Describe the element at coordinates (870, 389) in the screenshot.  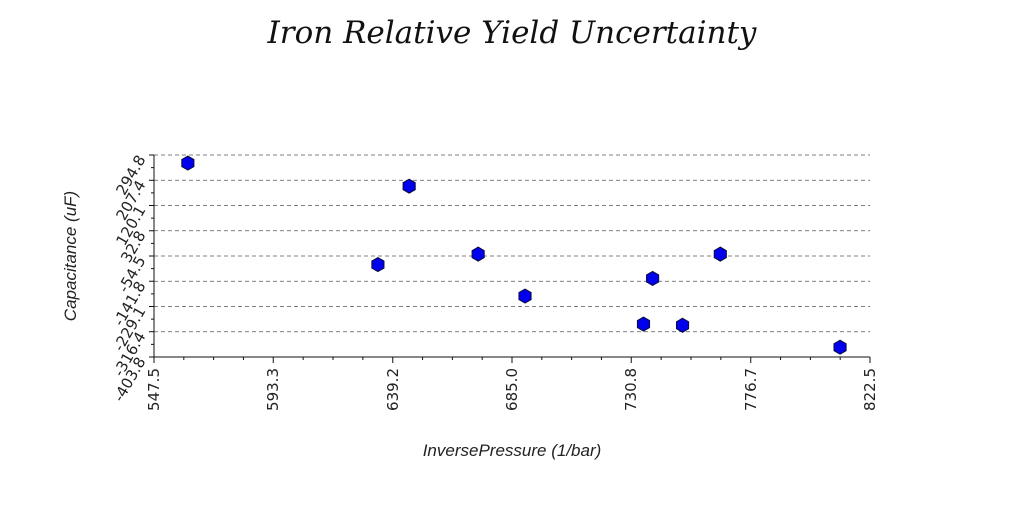
I see `x-tick-label: 822.5` at that location.